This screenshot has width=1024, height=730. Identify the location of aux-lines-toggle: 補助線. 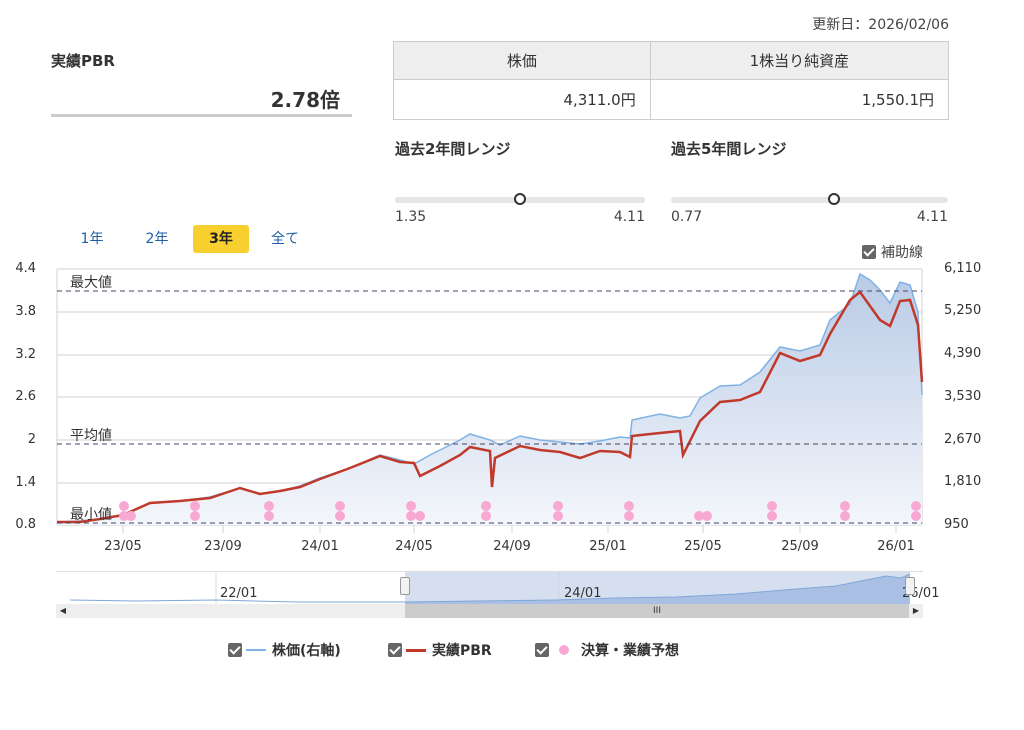
(892, 252).